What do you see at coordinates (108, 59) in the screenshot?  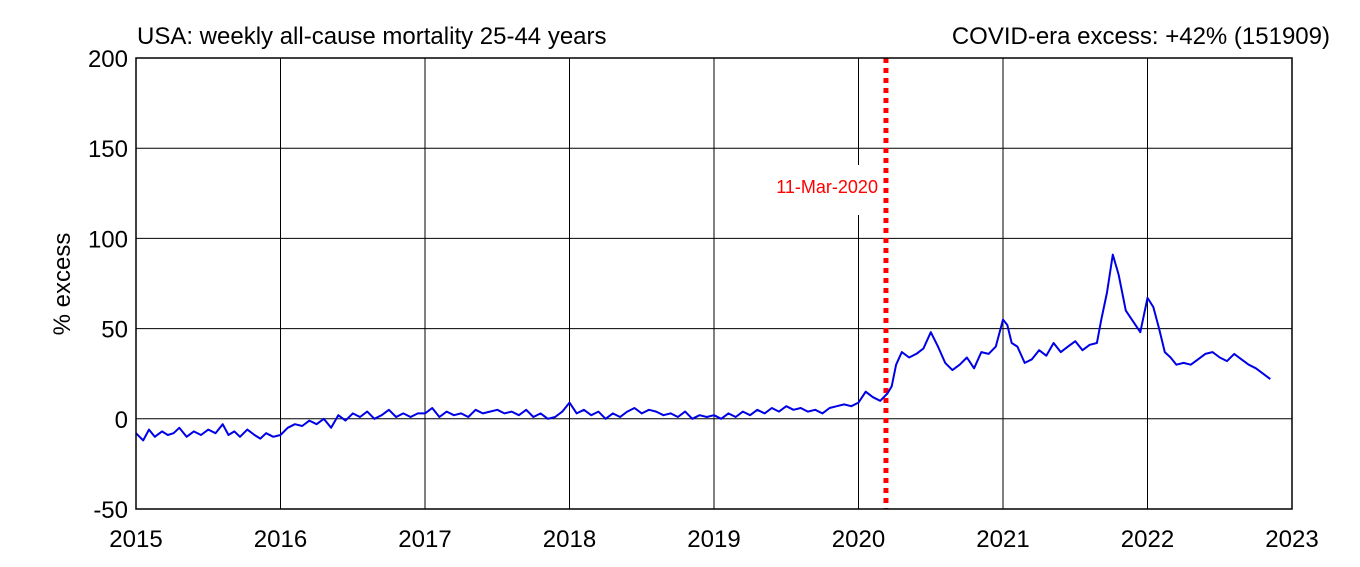 I see `y-tick-label-200: 200` at bounding box center [108, 59].